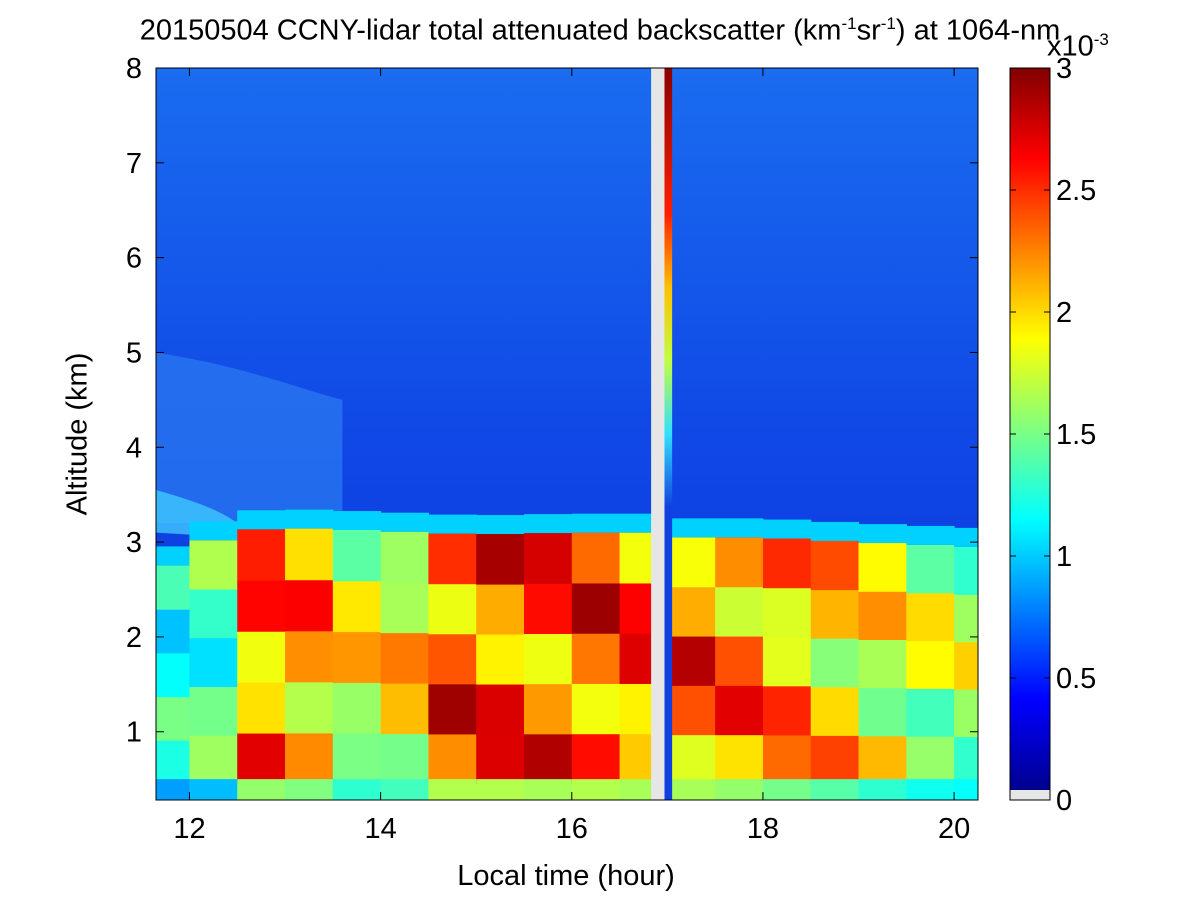 This screenshot has height=900, width=1200. What do you see at coordinates (134, 543) in the screenshot?
I see `y-tick-label: 3` at bounding box center [134, 543].